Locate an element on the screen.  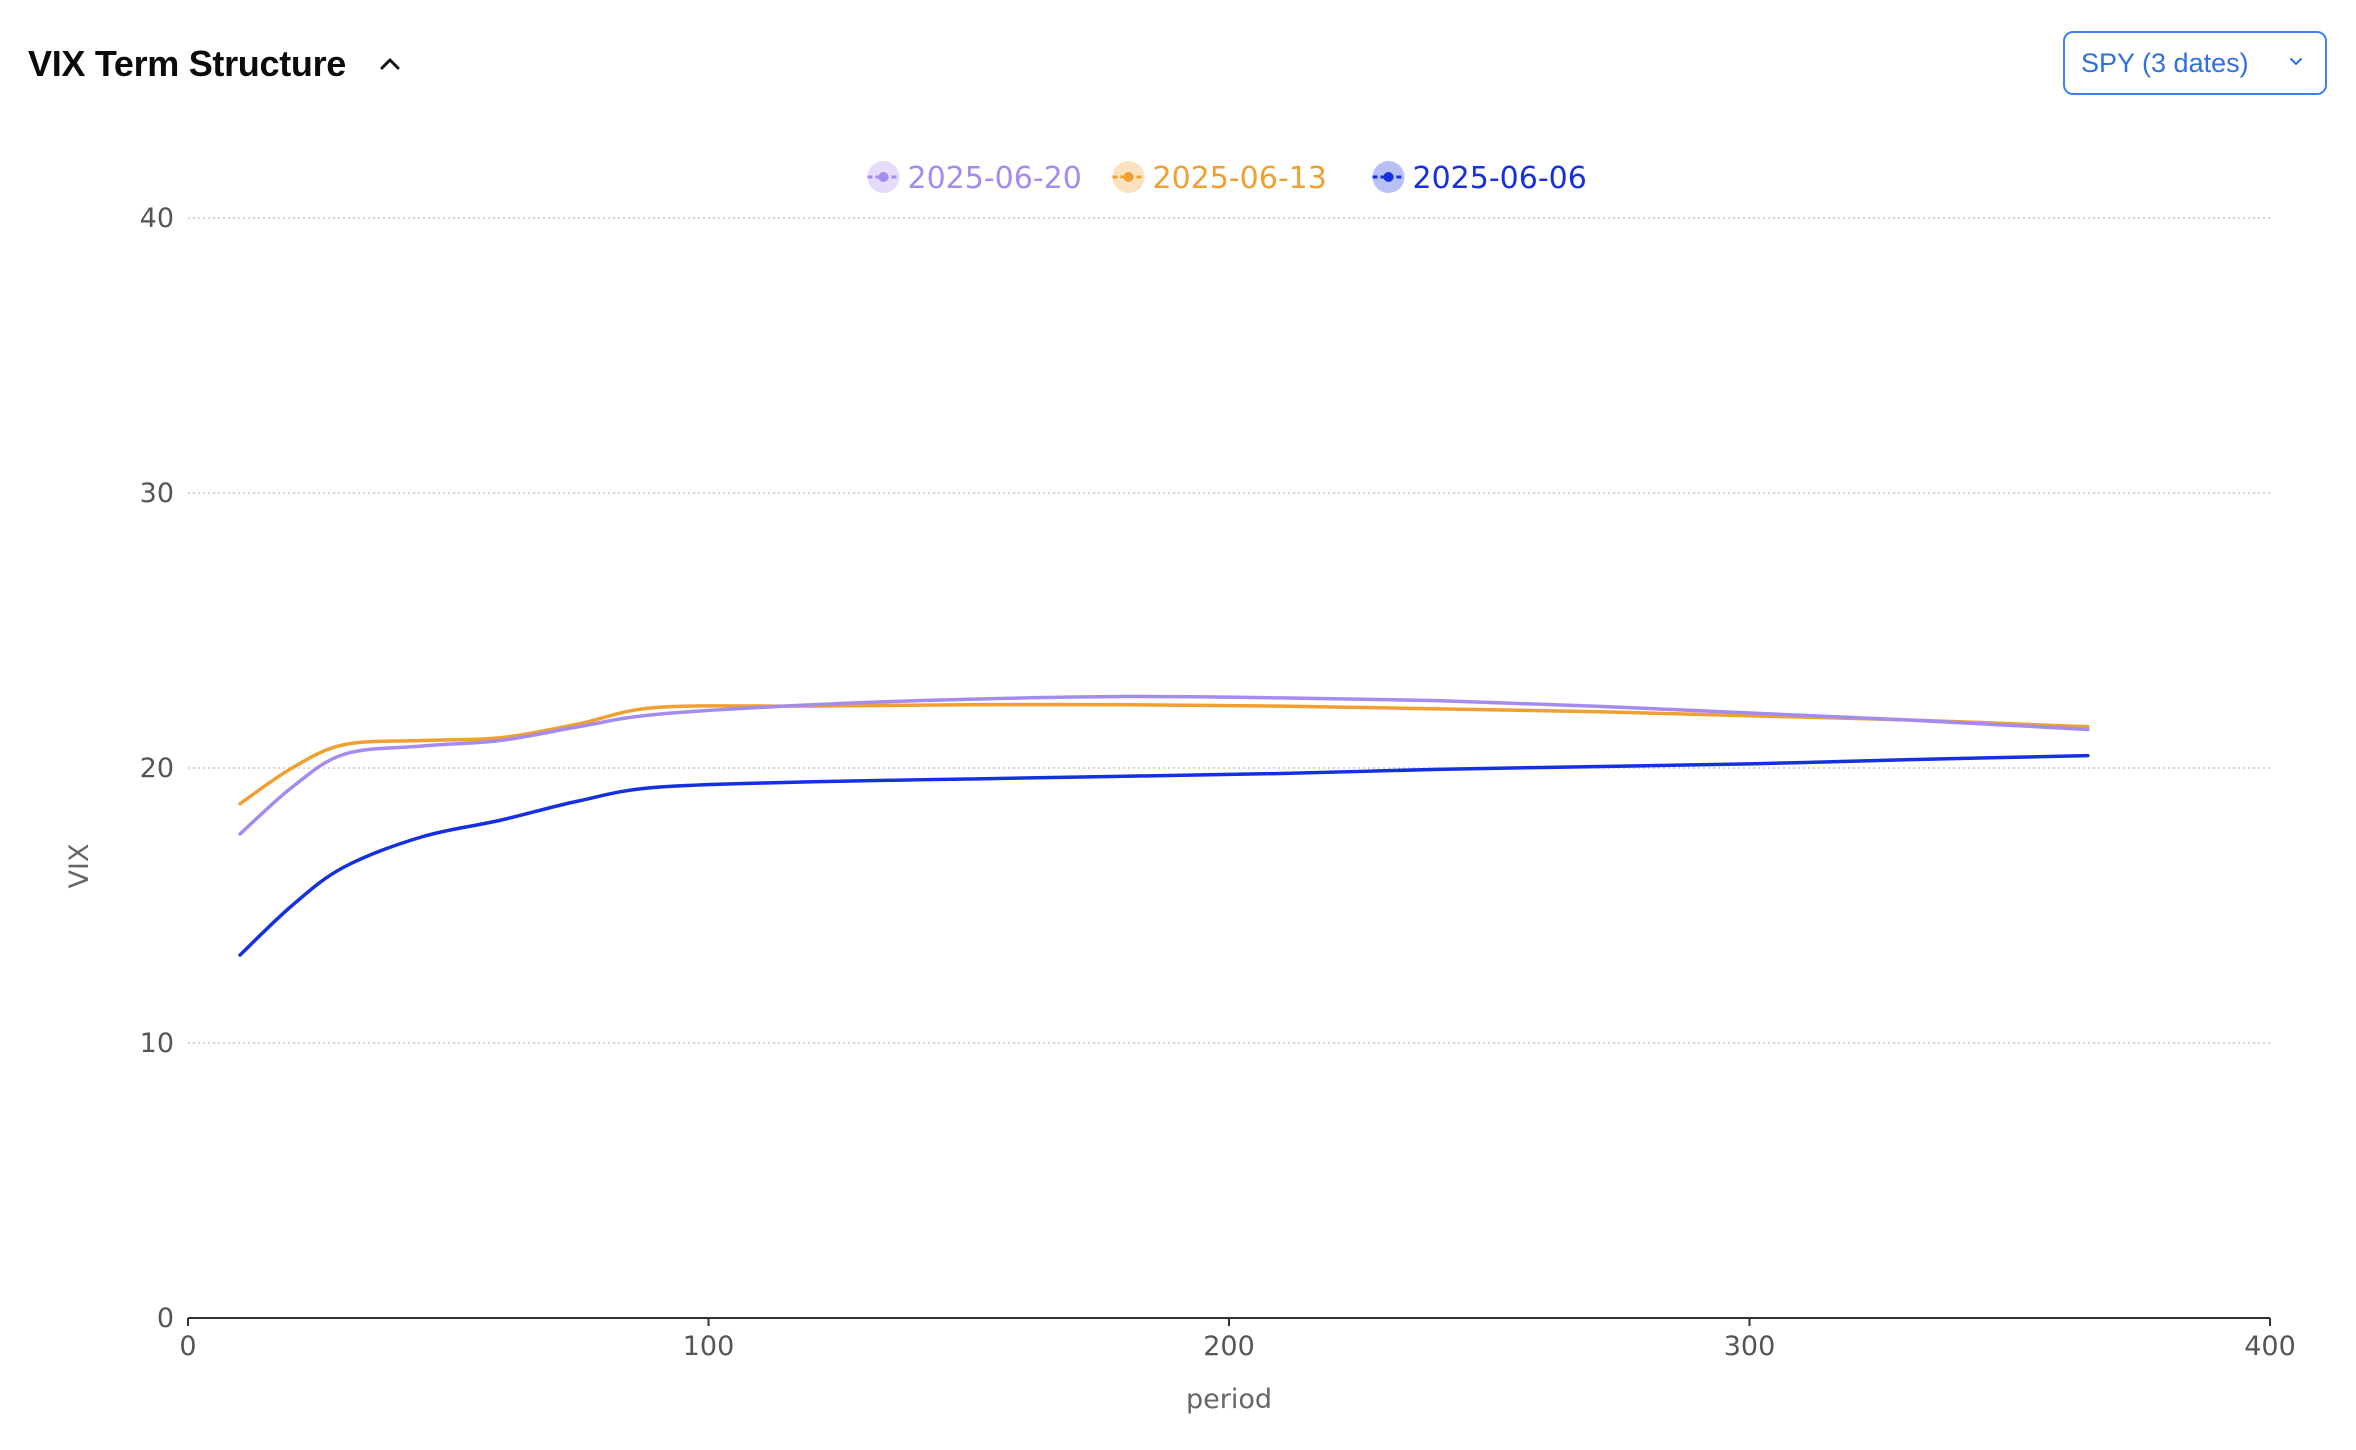
x-axis-title: period is located at coordinates (1229, 1399).